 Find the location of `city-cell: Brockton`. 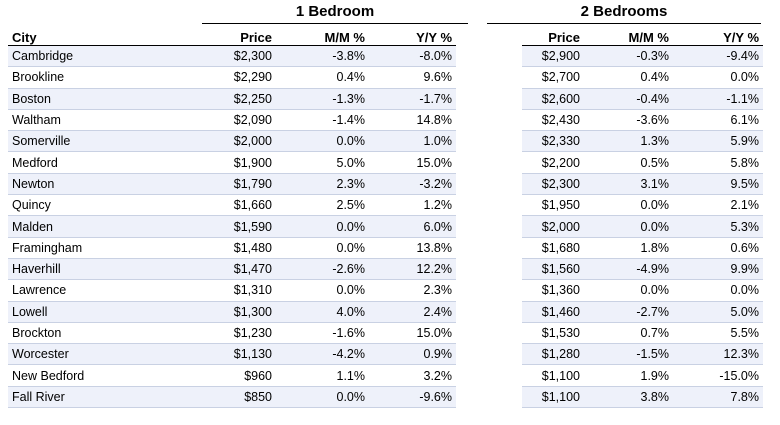

city-cell: Brockton is located at coordinates (104, 333).